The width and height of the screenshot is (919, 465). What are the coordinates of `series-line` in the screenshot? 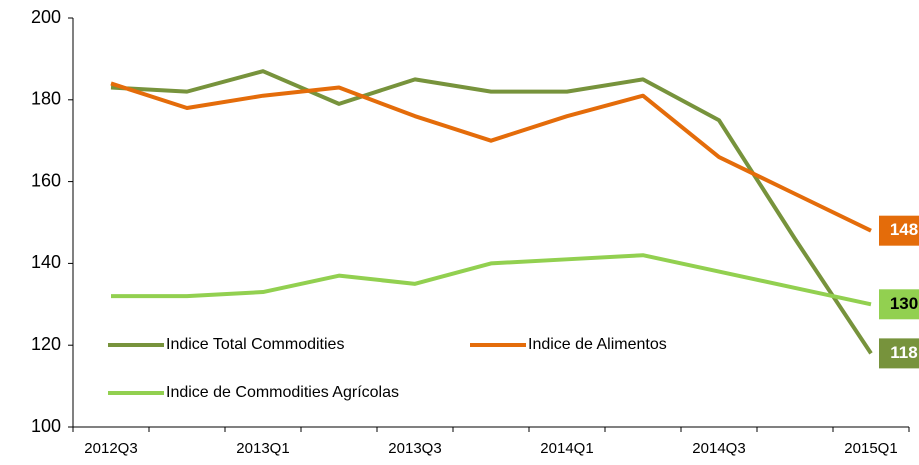 It's located at (491, 280).